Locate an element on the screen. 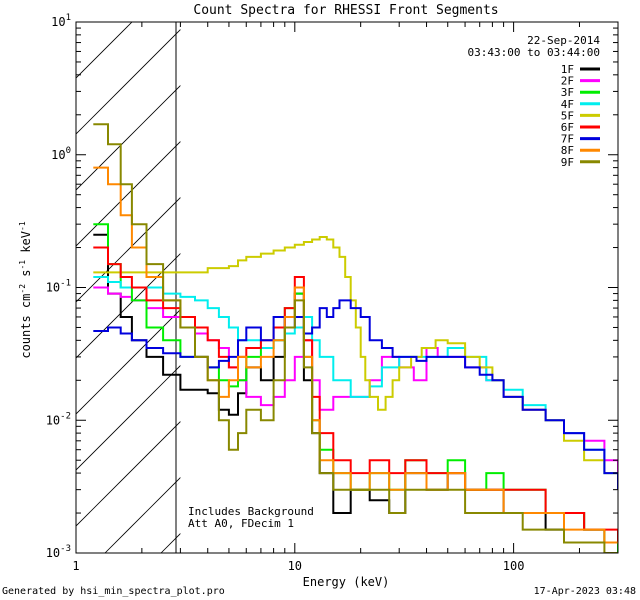  y-tick-label-1: 10⁰ is located at coordinates (61, 154).